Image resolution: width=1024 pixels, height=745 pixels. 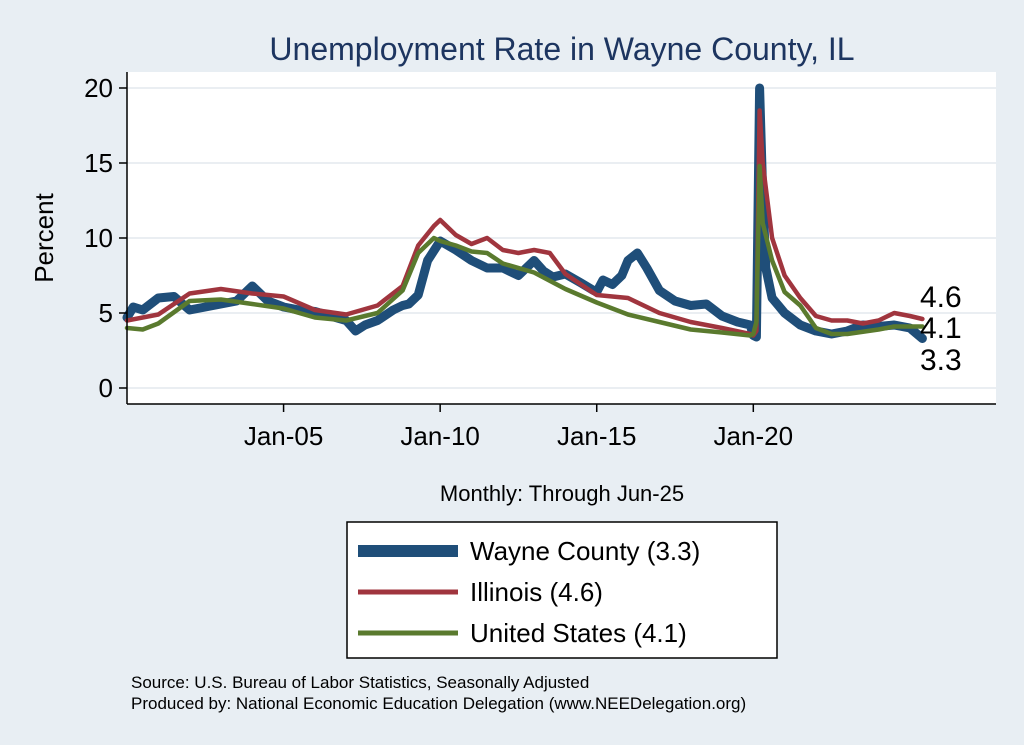 What do you see at coordinates (106, 388) in the screenshot?
I see `y-tick-label: 0` at bounding box center [106, 388].